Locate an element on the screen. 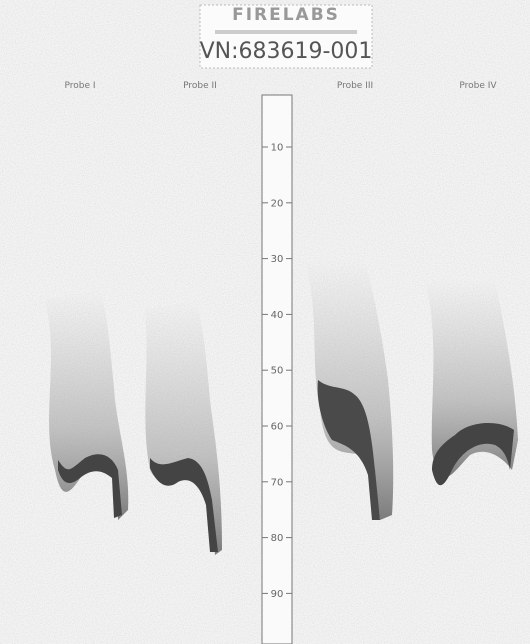  ruler is located at coordinates (277, 369).